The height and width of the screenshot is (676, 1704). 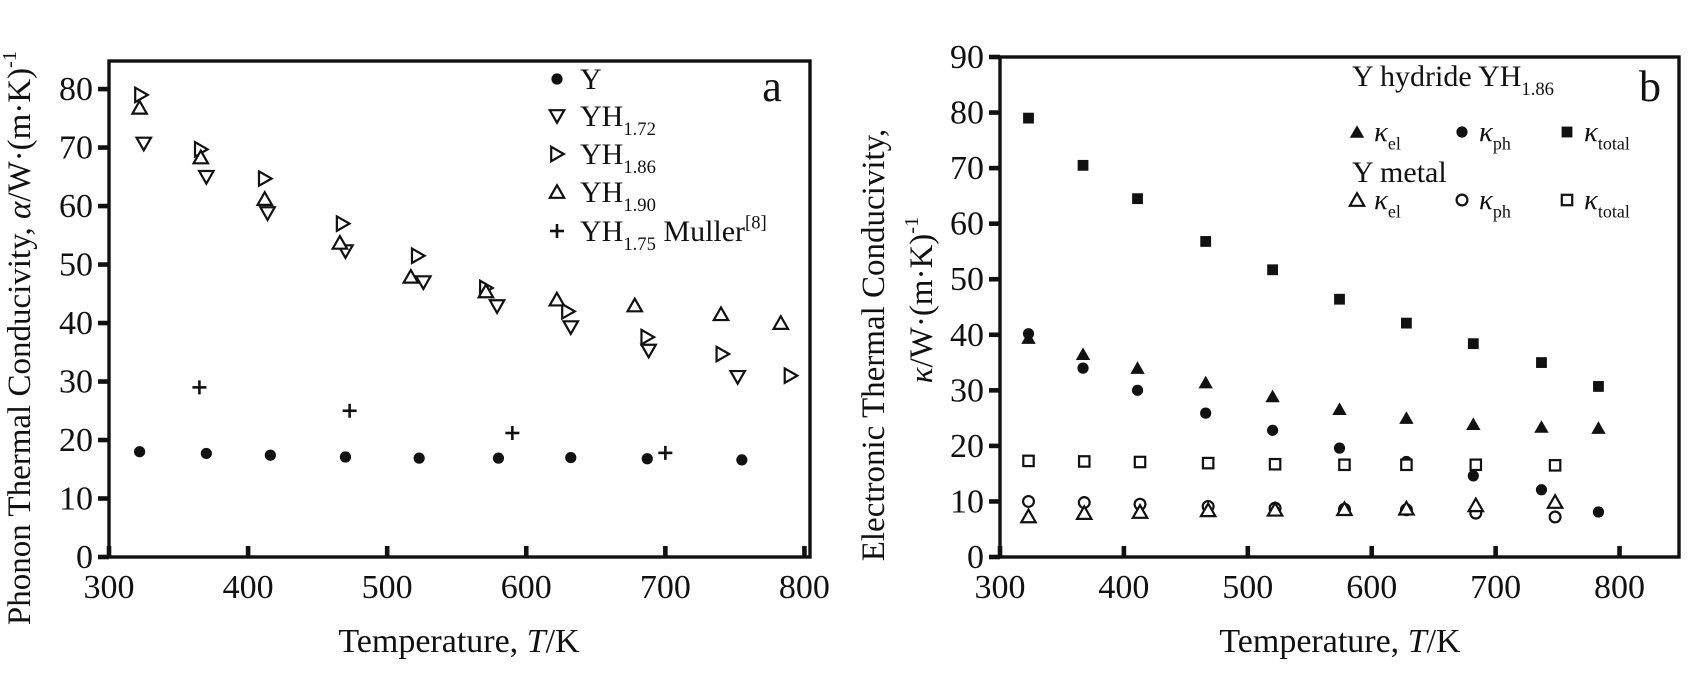 What do you see at coordinates (1607, 135) in the screenshot?
I see `legend-label: κtotal` at bounding box center [1607, 135].